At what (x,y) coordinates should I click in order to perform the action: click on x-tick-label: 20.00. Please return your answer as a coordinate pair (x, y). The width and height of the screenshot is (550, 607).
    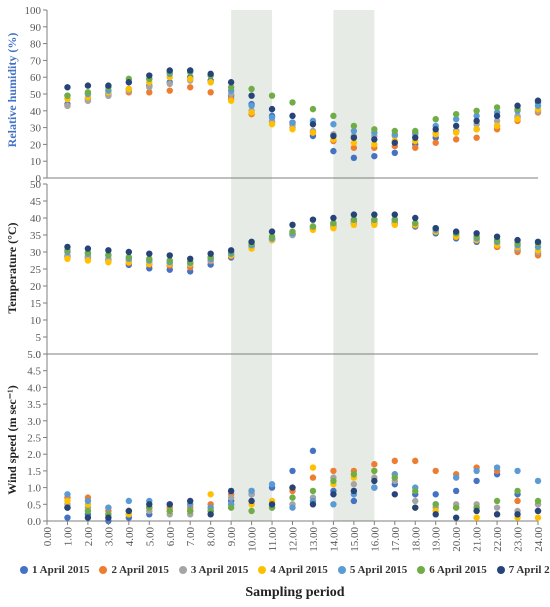
    Looking at the image, I should click on (457, 539).